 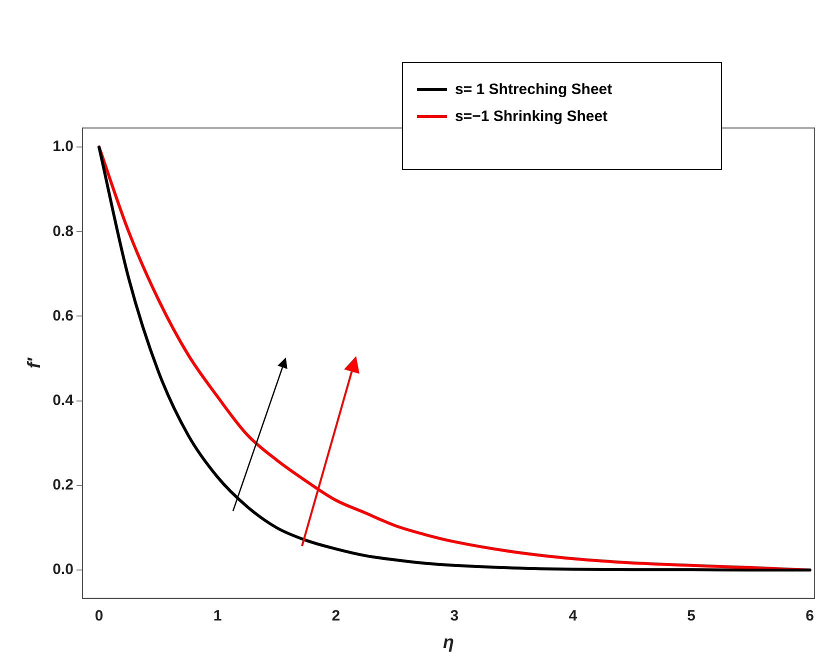 What do you see at coordinates (448, 642) in the screenshot?
I see `x-axis-title: η` at bounding box center [448, 642].